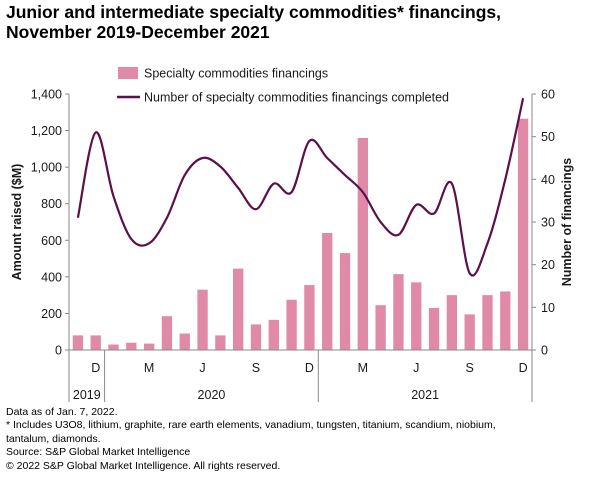 This screenshot has height=488, width=591. I want to click on y-axis-right: 0 10 20 30 40 50 60, so click(543, 223).